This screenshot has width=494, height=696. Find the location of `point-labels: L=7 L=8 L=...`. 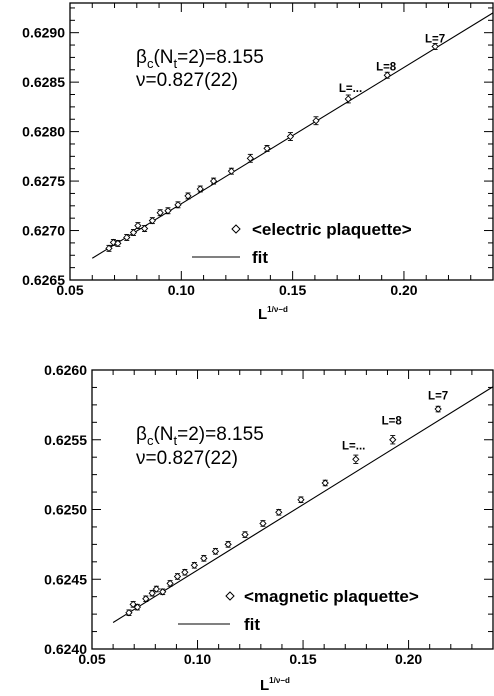

point-labels: L=7 L=8 L=... is located at coordinates (395, 421).